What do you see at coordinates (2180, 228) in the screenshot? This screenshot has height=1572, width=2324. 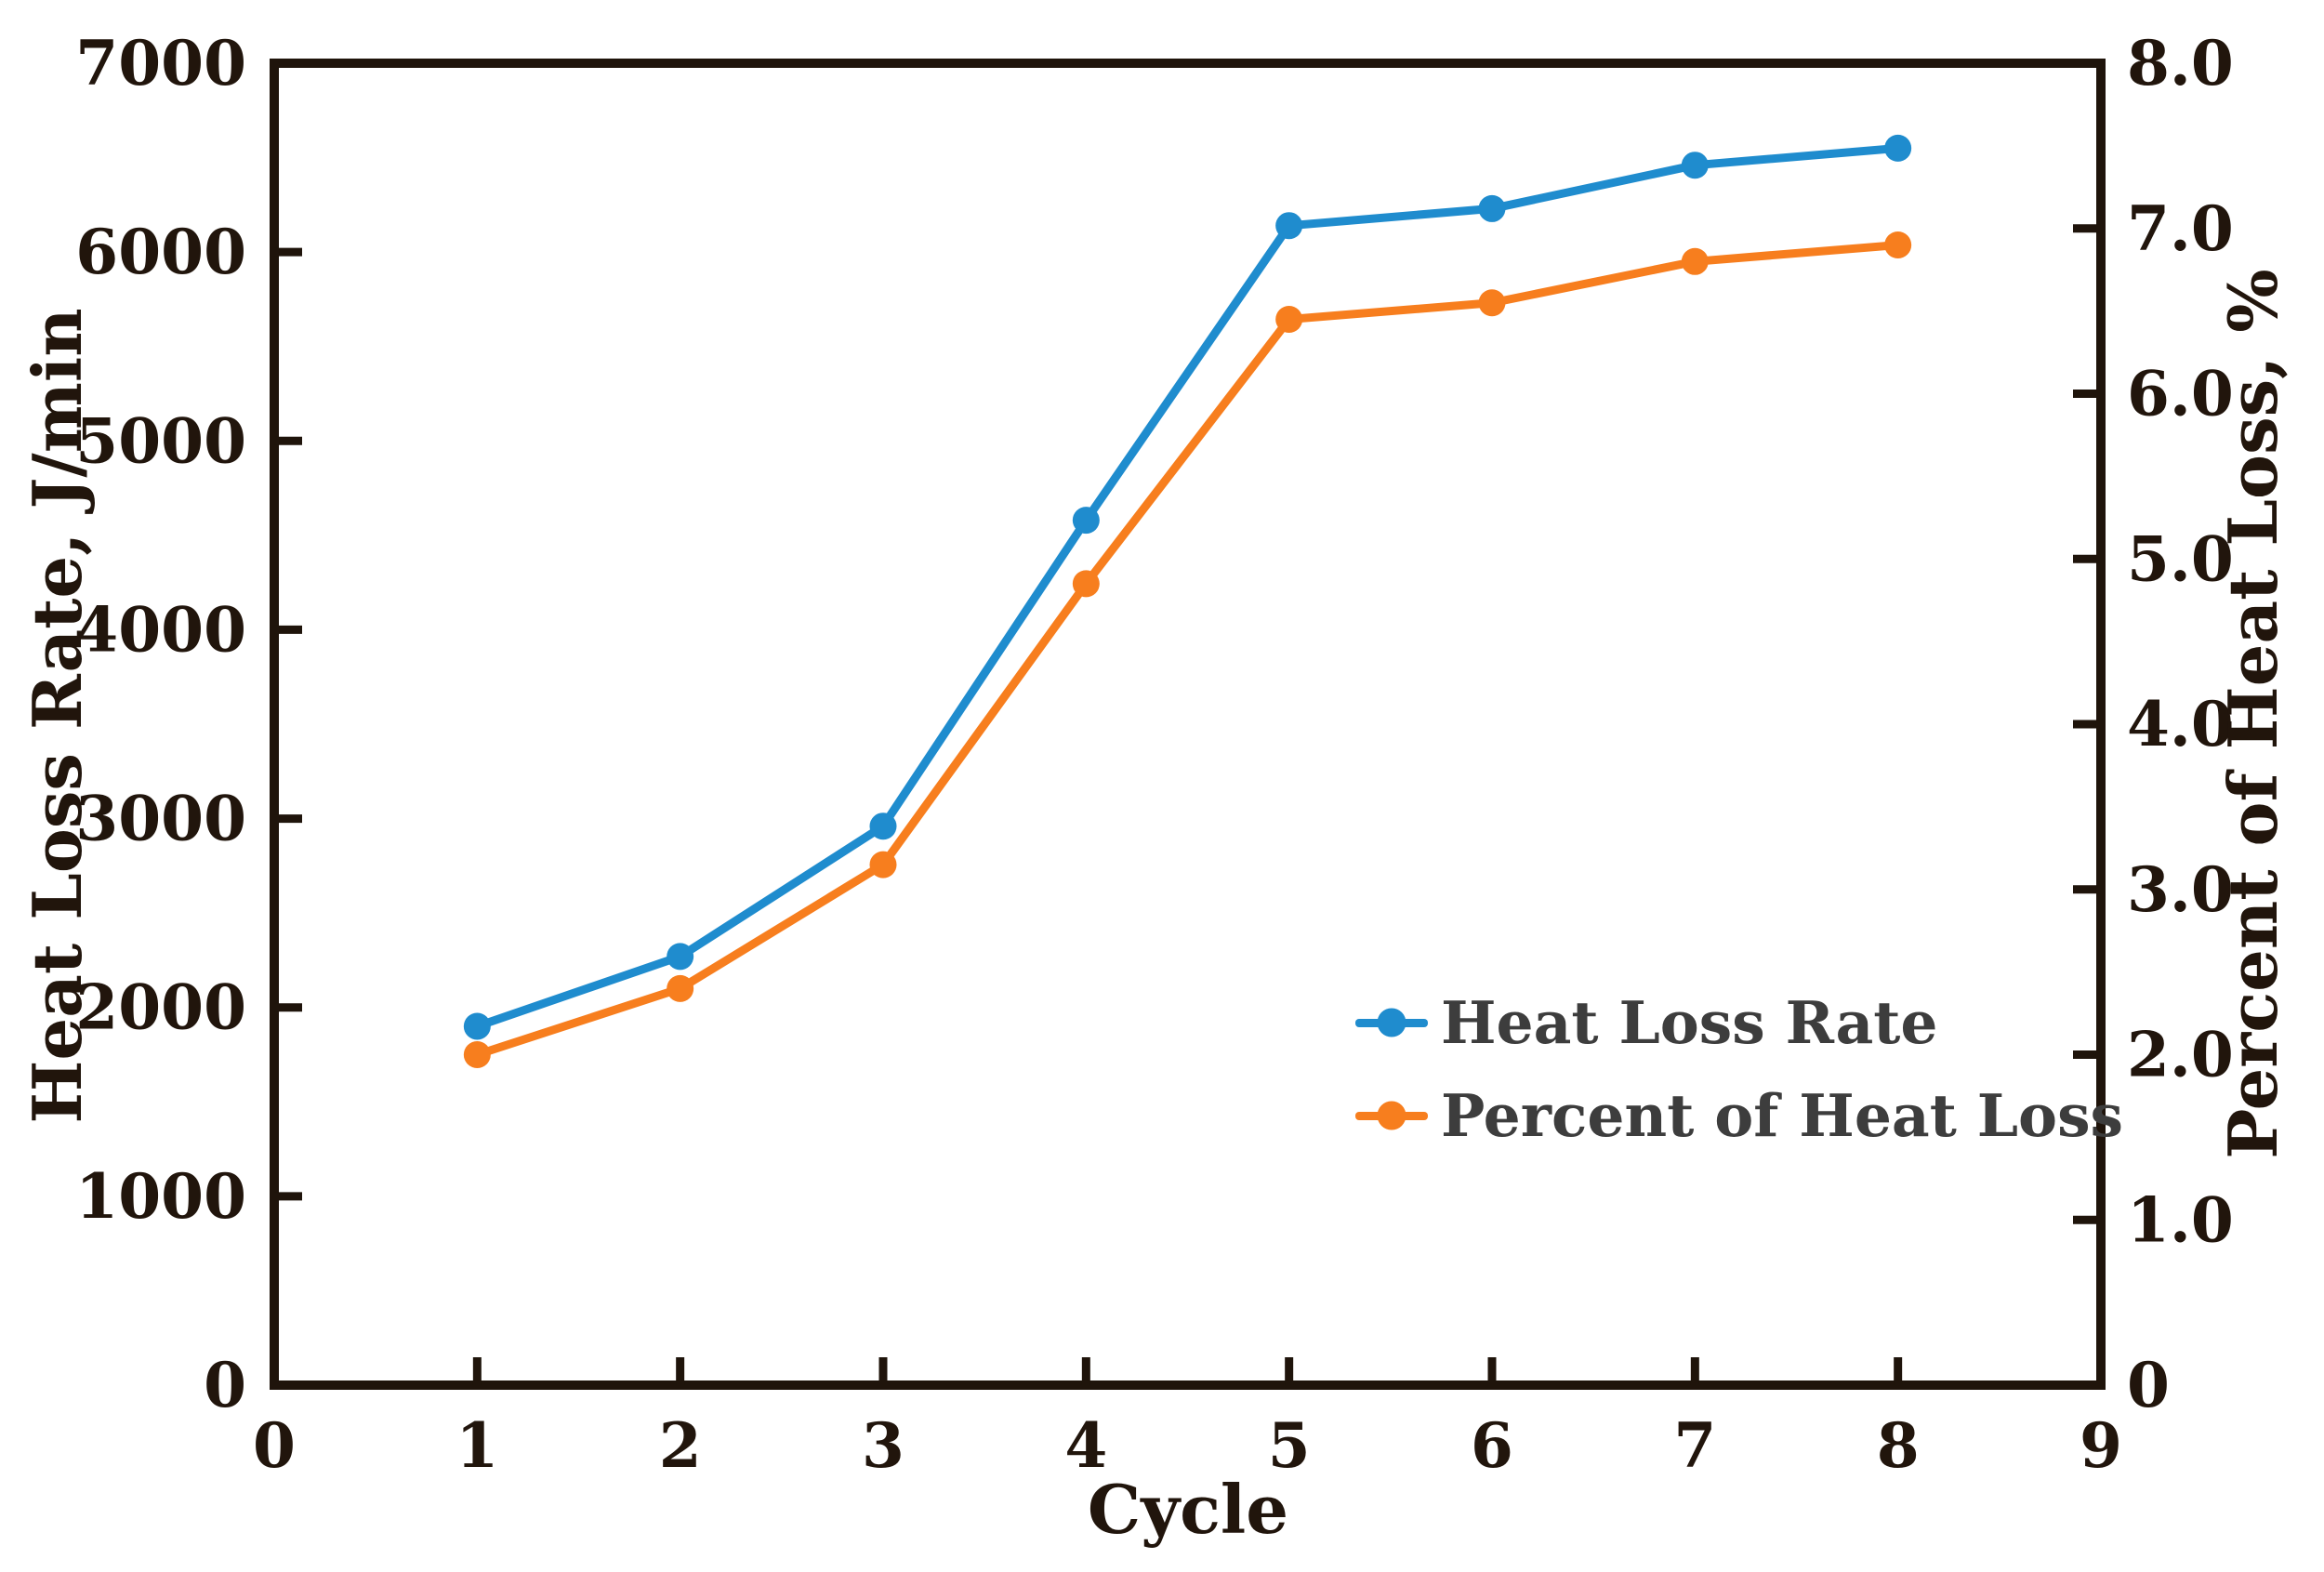 I see `tick-label: 7.0` at bounding box center [2180, 228].